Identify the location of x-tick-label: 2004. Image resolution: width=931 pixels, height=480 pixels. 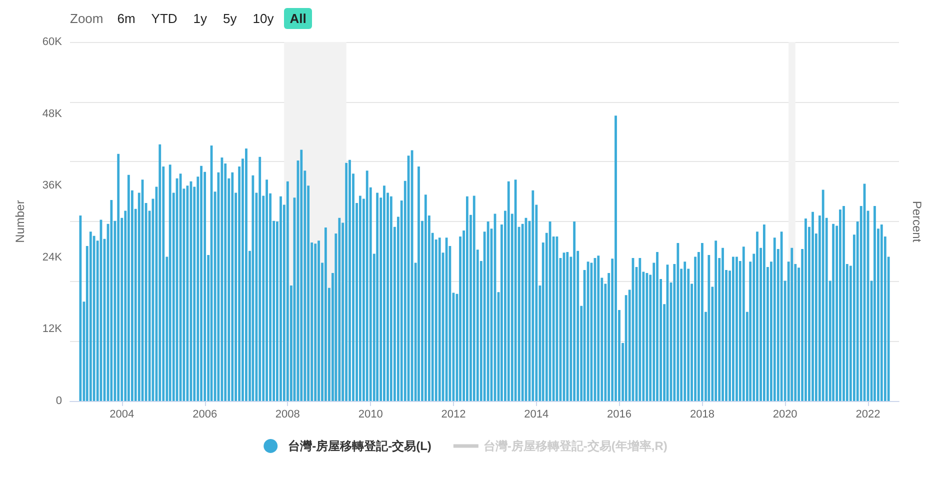
(122, 414).